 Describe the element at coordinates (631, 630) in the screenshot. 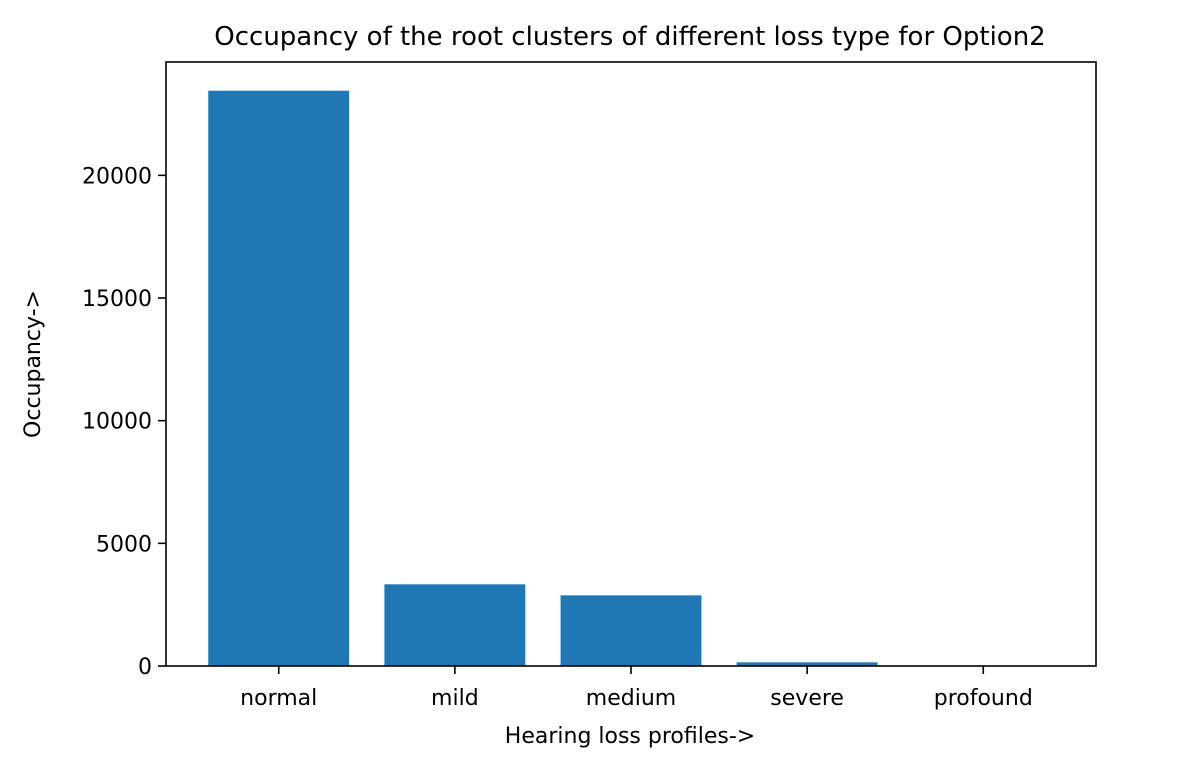

I see `bar-medium` at that location.